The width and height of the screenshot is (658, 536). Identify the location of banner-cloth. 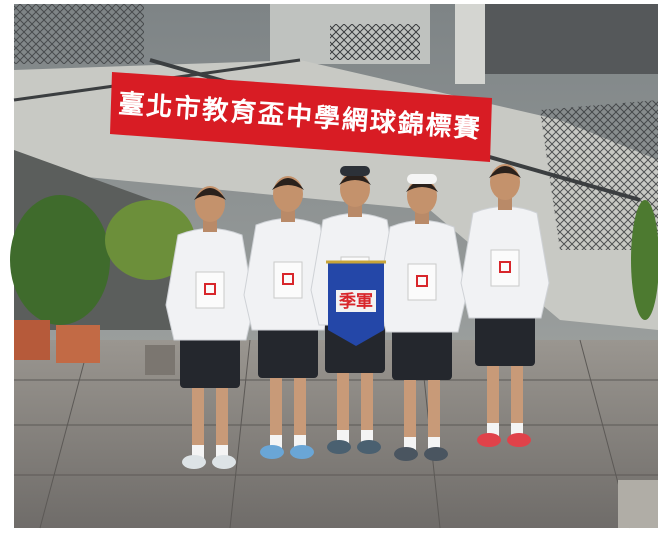
(301, 117).